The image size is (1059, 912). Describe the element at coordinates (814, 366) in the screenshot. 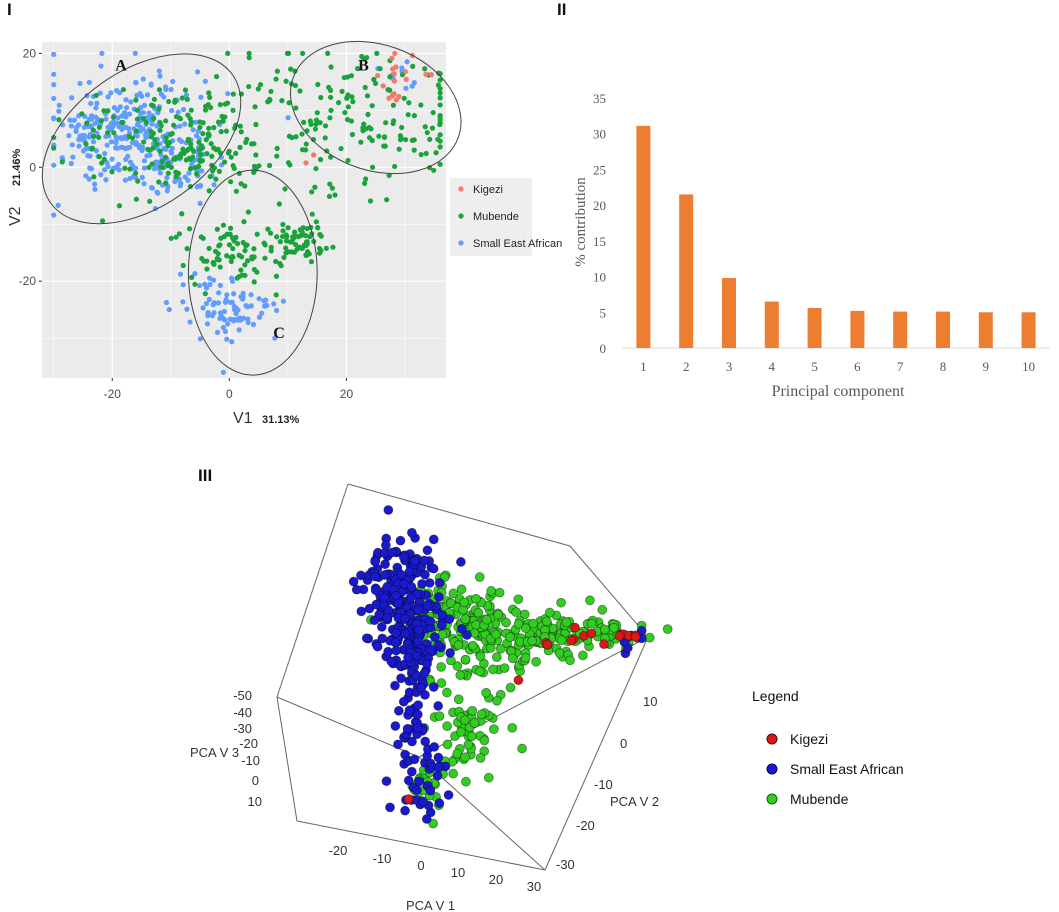

I see `bar-x-tick-label: 5` at that location.